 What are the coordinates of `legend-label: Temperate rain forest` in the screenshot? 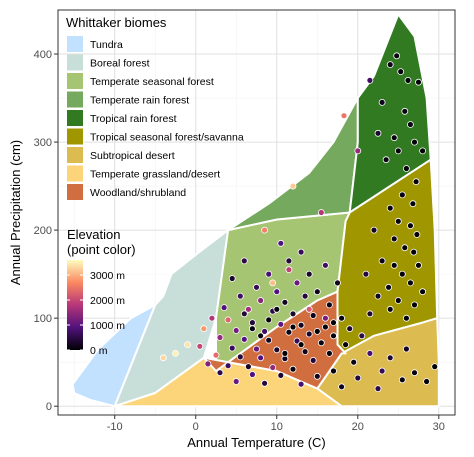 It's located at (139, 101).